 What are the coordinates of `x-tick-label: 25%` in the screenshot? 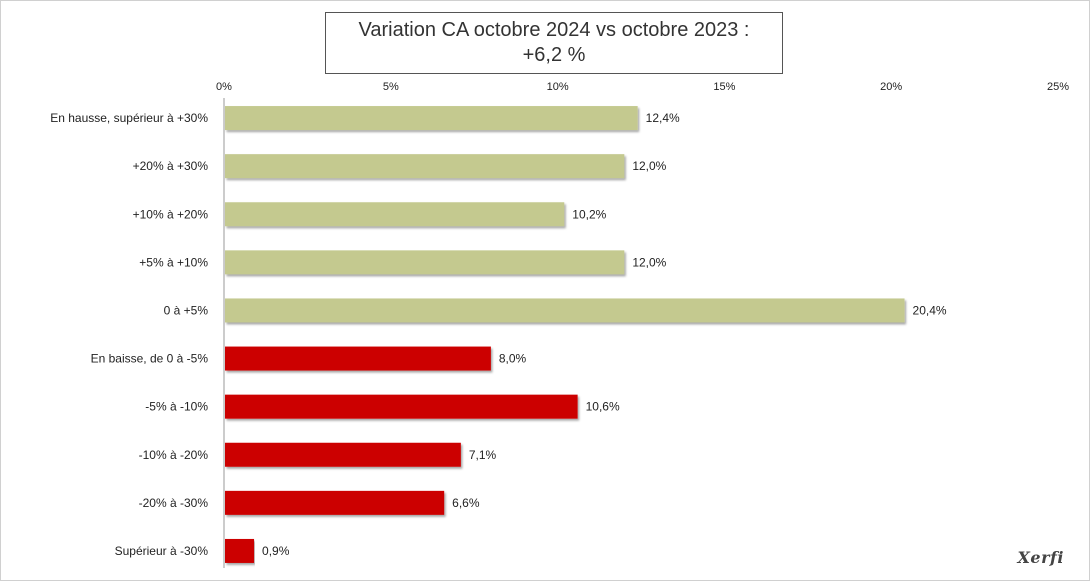 It's located at (1058, 87).